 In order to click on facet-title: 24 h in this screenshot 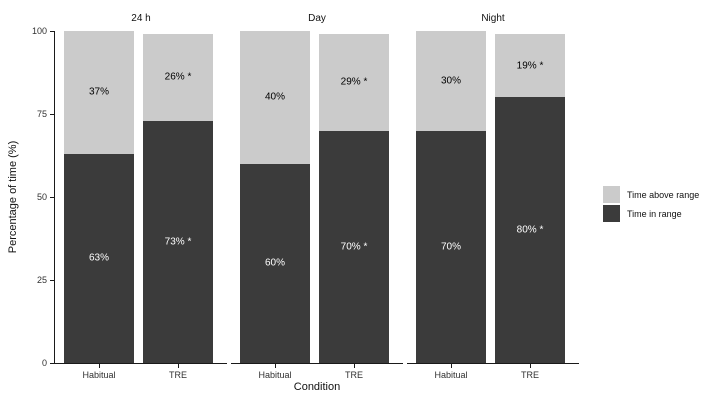, I will do `click(141, 18)`.